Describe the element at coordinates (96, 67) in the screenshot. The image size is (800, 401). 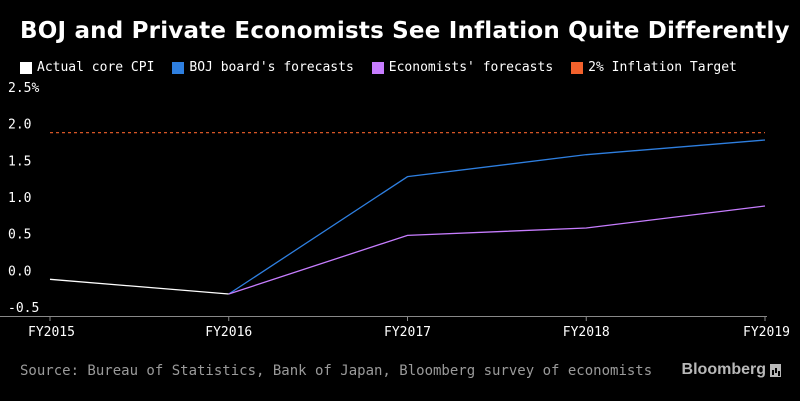
I see `legend-label-actual: Actual core CPI` at that location.